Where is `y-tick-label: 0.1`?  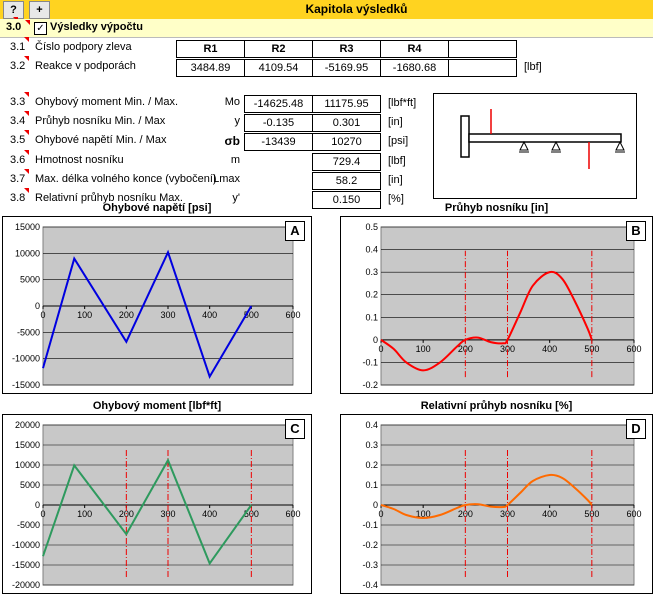 y-tick-label: 0.1 is located at coordinates (371, 317).